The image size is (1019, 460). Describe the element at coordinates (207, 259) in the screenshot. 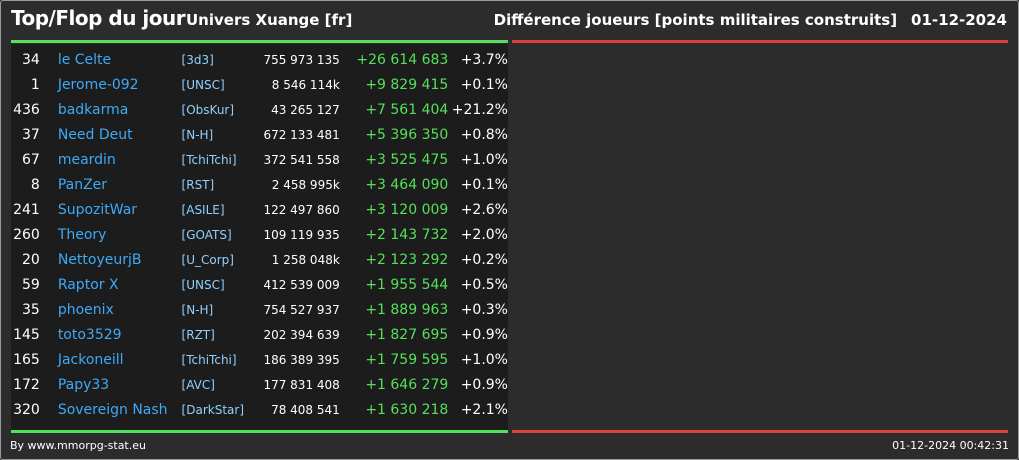

I see `alliance-tag-link: [U_Corp]` at that location.